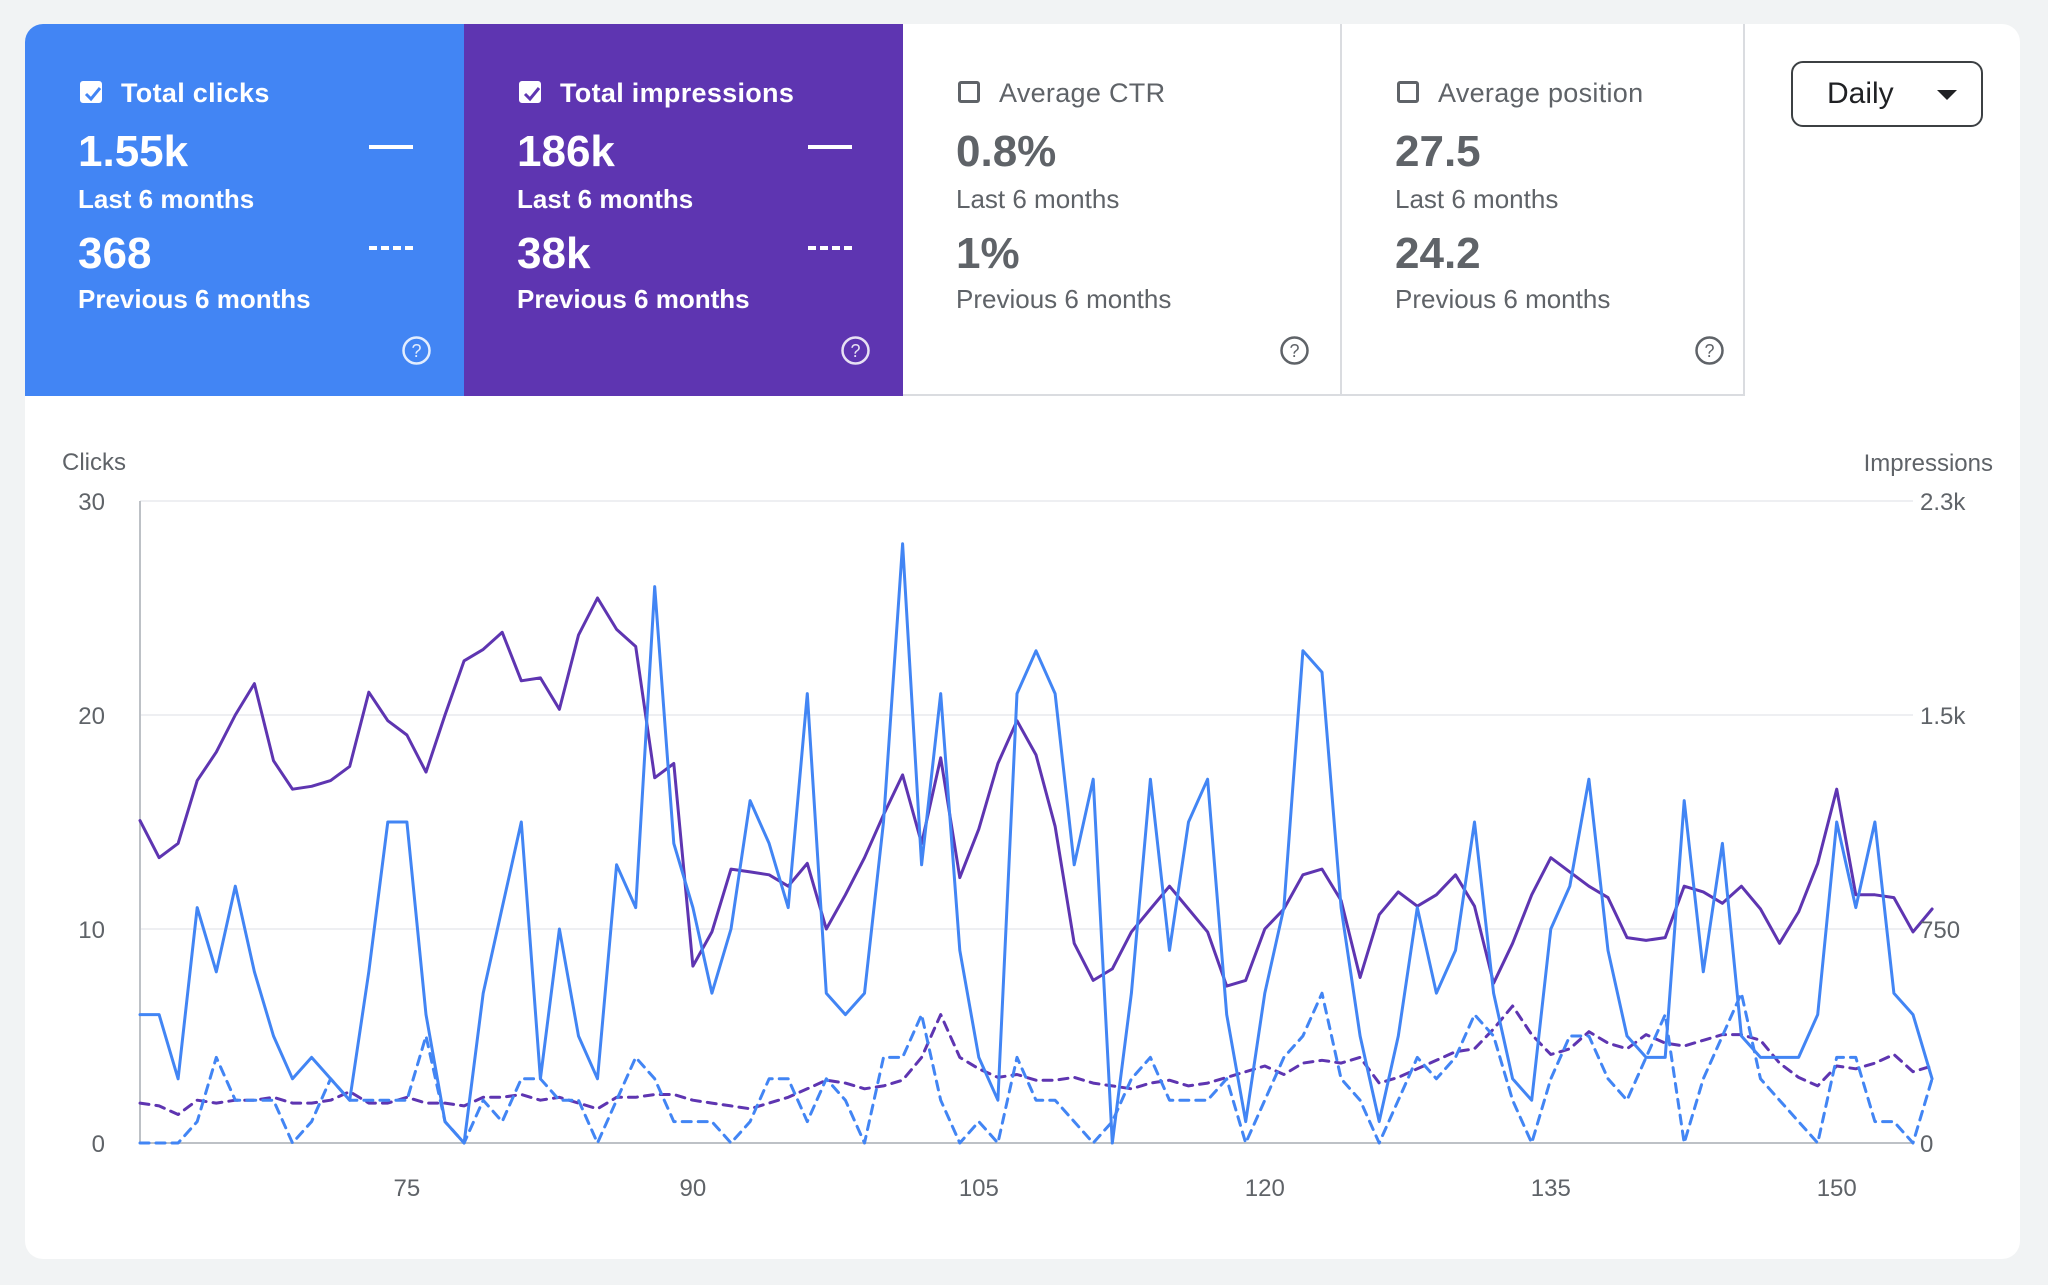 This screenshot has width=2048, height=1285. Describe the element at coordinates (554, 253) in the screenshot. I see `metric-value-previous: 38k` at that location.